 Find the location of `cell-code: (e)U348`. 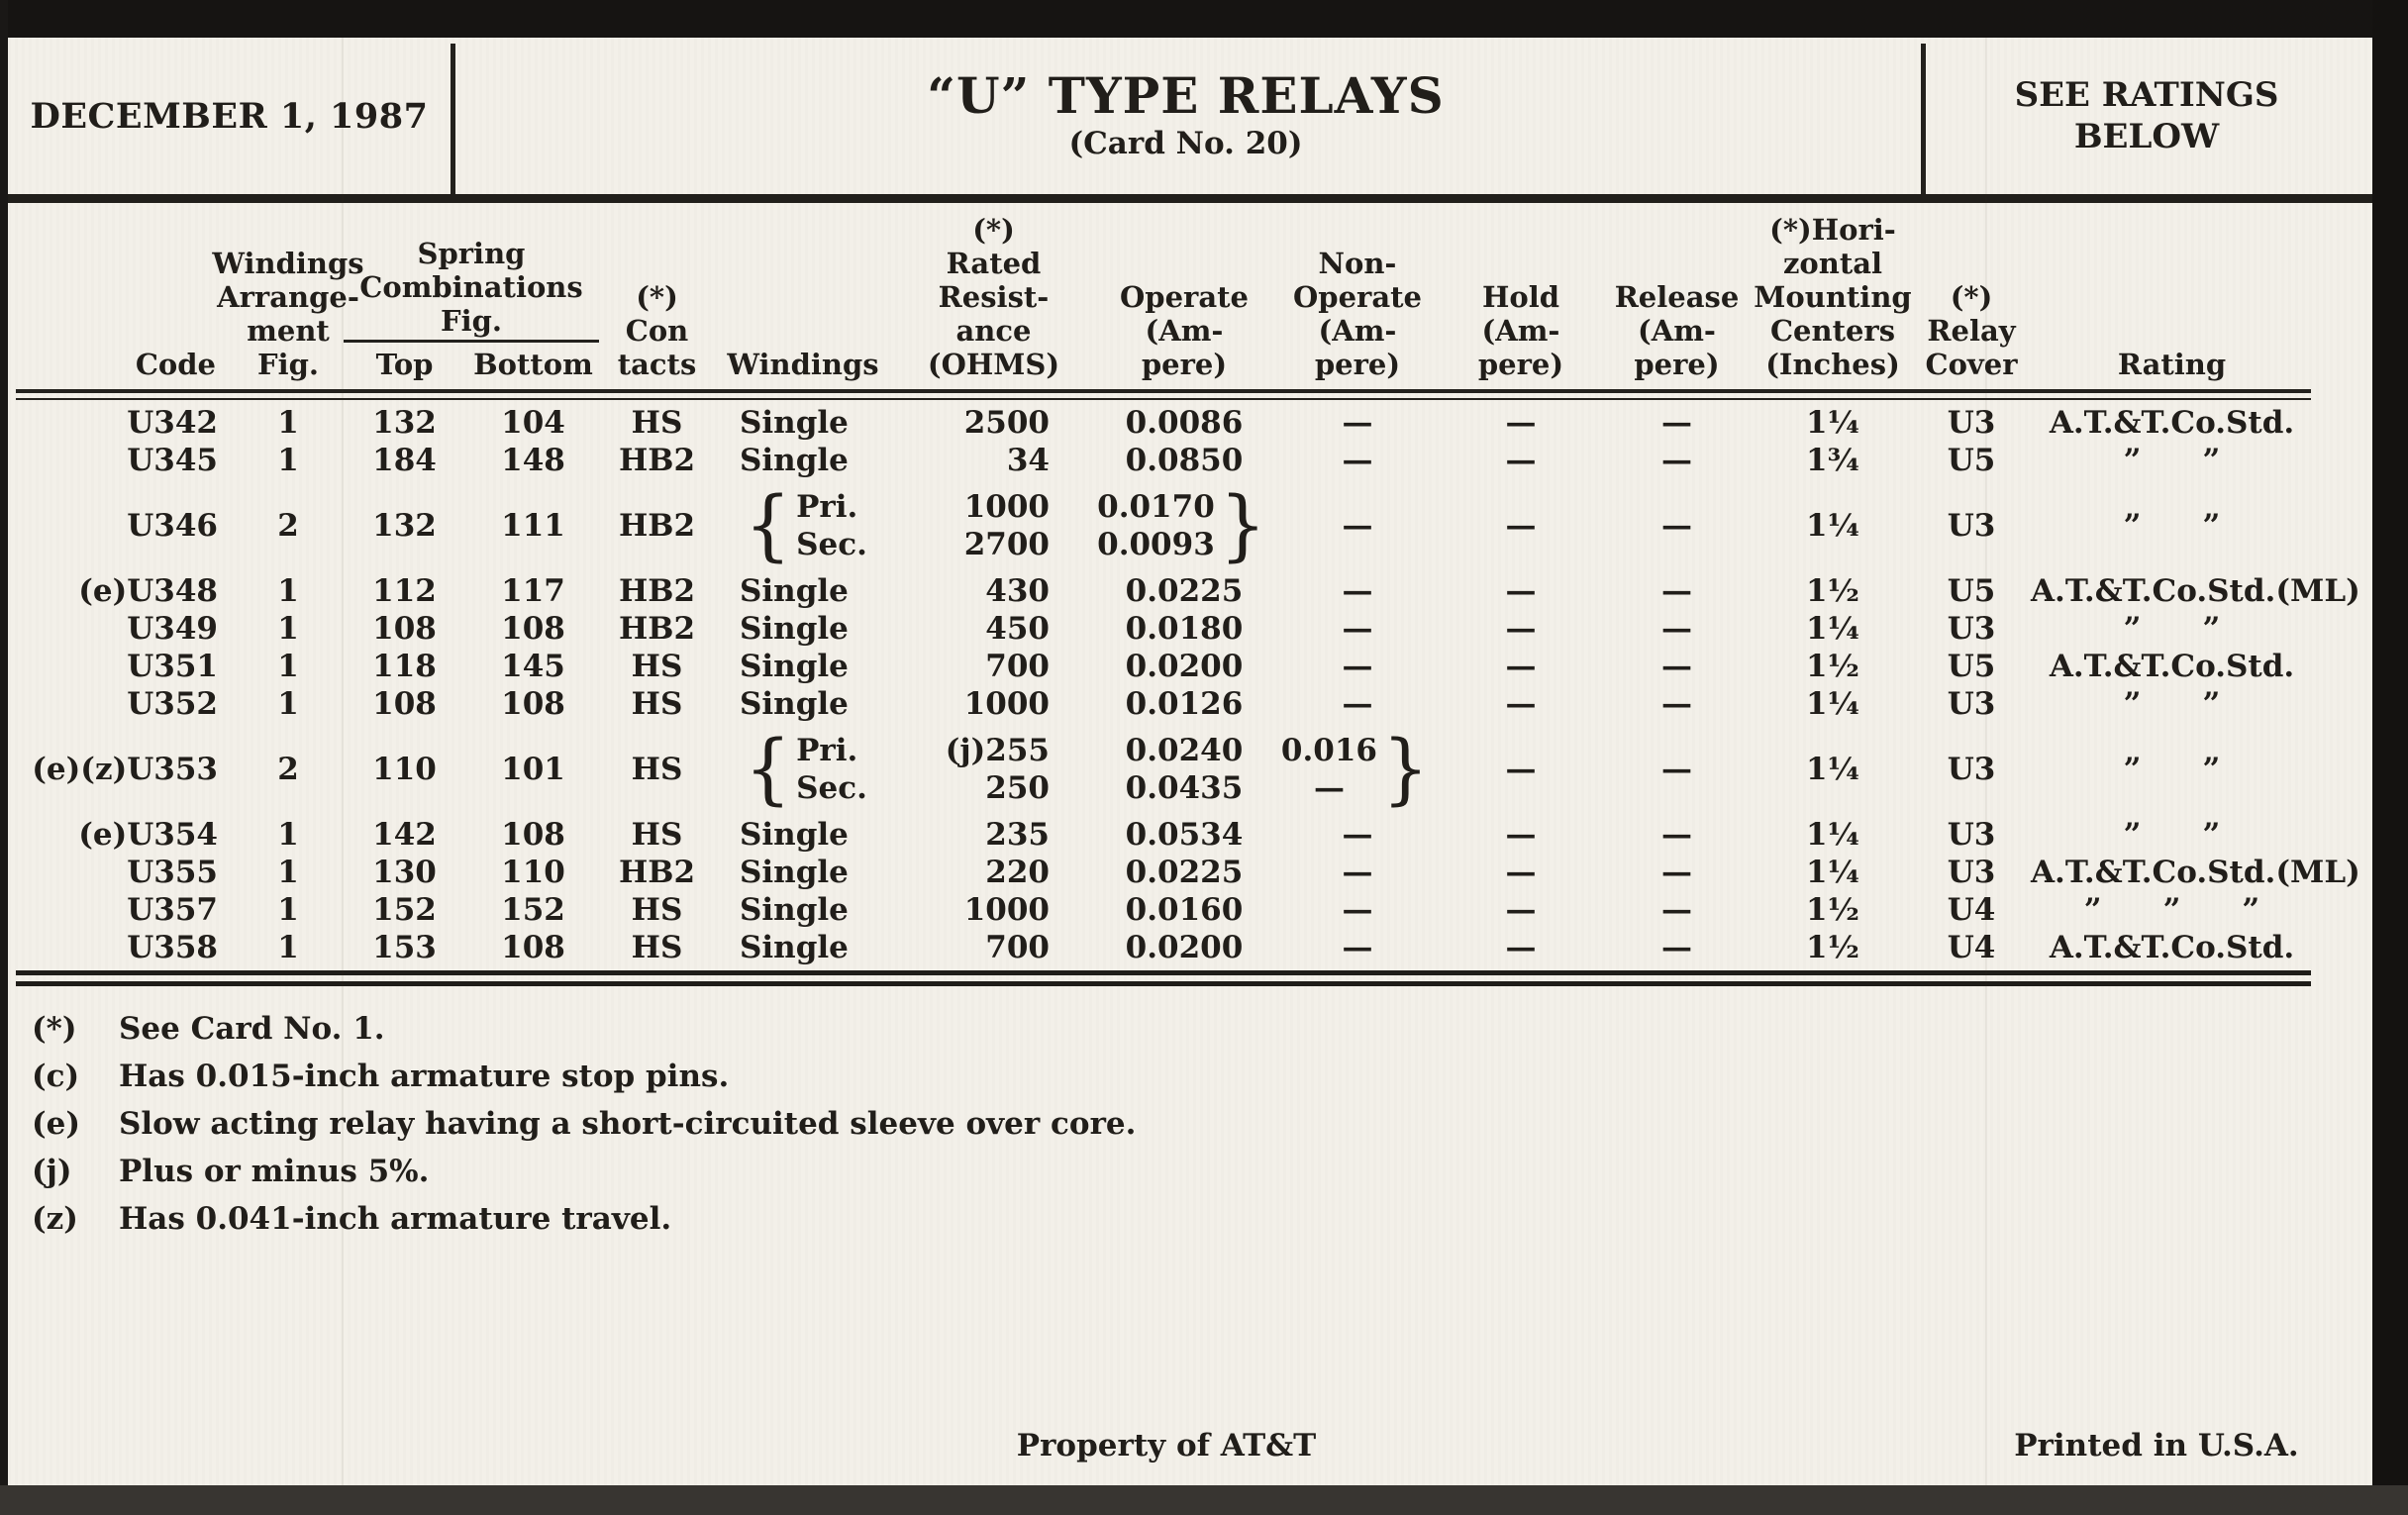

cell-code: (e)U348 is located at coordinates (148, 591).